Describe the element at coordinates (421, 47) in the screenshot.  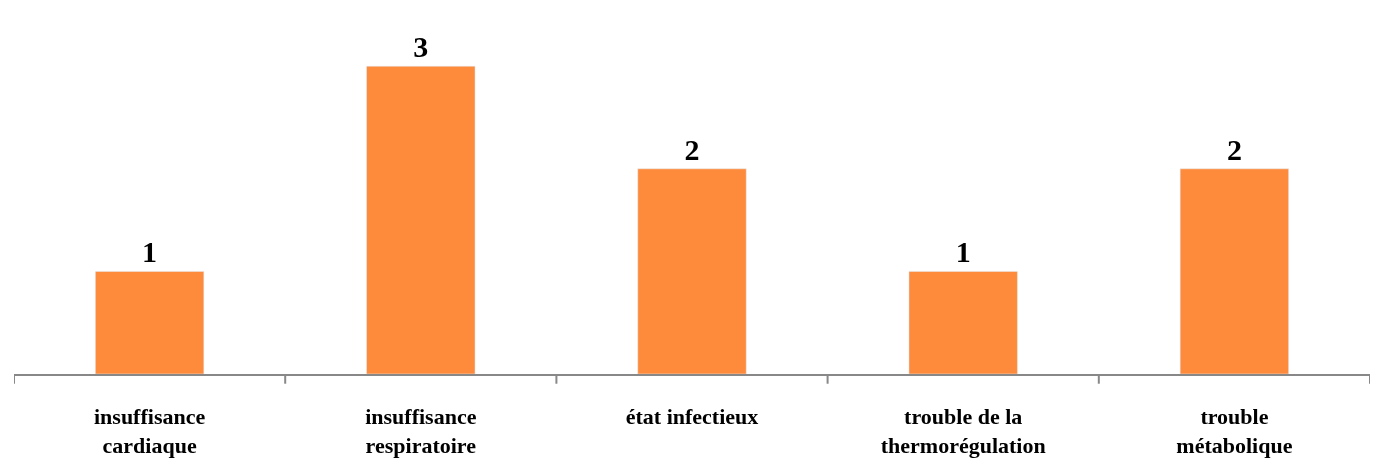
I see `data-label: 3` at that location.